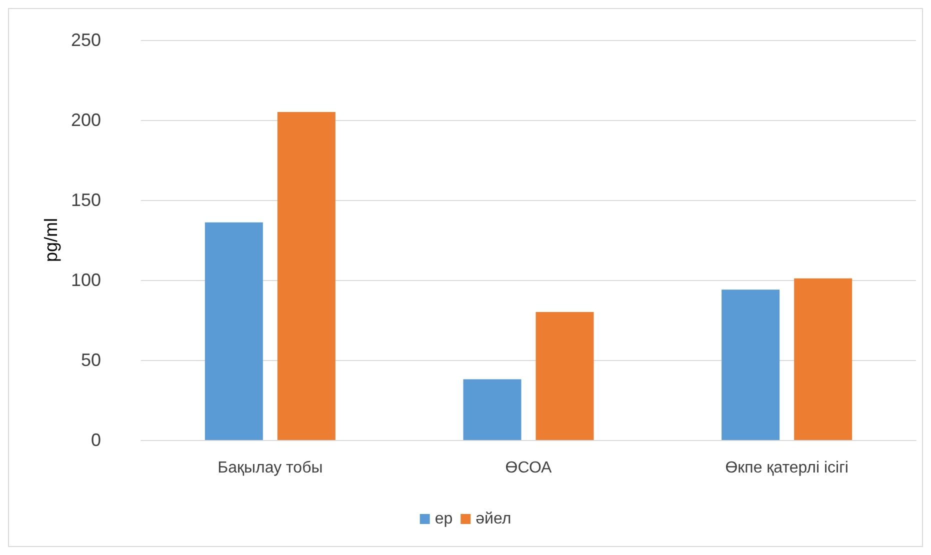 The image size is (931, 555). I want to click on y-tick-label: 100, so click(85, 280).